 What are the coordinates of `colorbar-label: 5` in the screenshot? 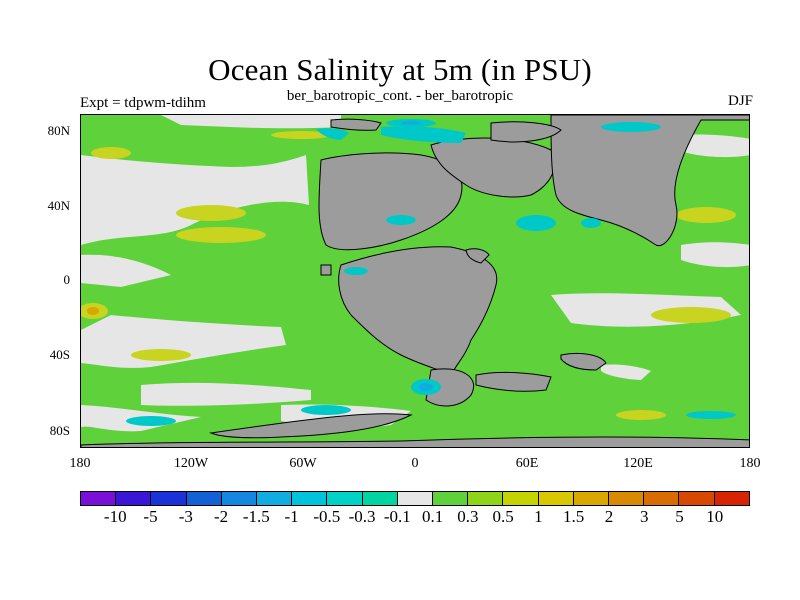 It's located at (679, 516).